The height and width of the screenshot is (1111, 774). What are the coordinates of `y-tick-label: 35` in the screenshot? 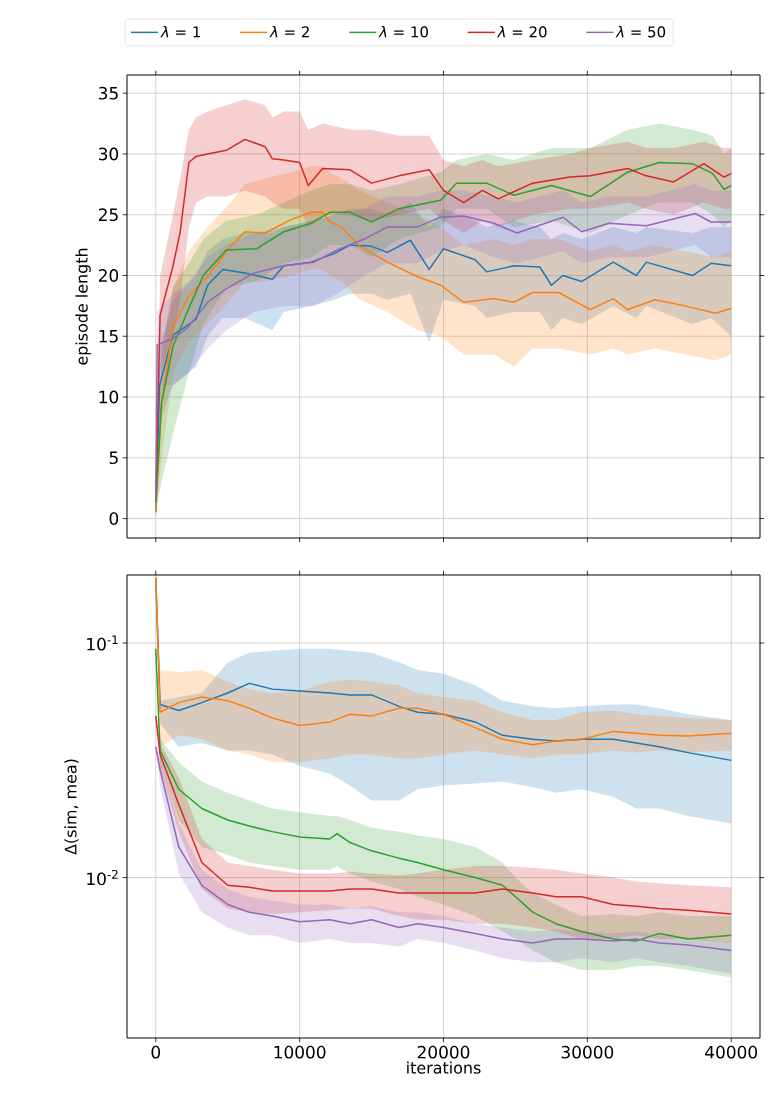 It's located at (108, 93).